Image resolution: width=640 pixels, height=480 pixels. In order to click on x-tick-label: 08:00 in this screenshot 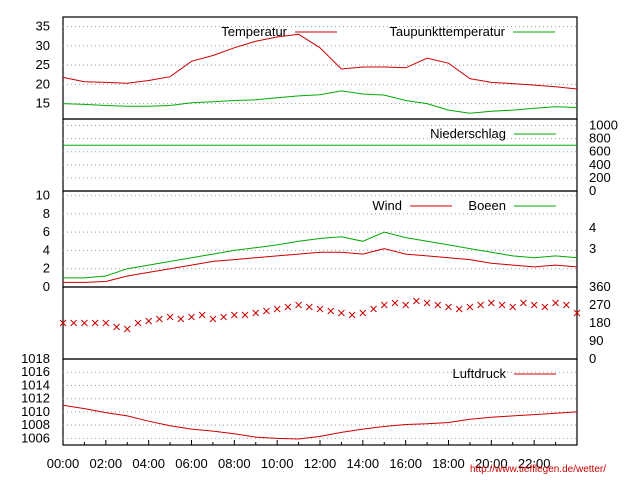, I will do `click(234, 463)`.